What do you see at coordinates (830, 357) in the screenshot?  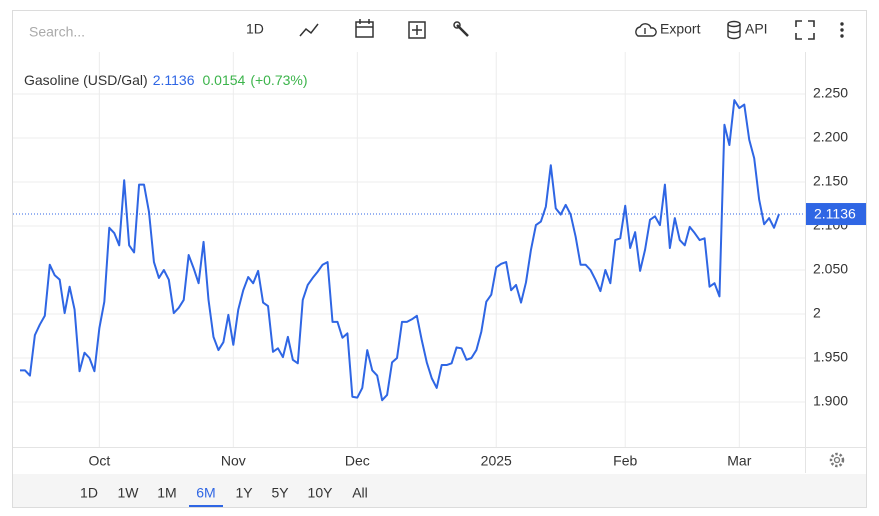 I see `y-tick-label: 1.950` at bounding box center [830, 357].